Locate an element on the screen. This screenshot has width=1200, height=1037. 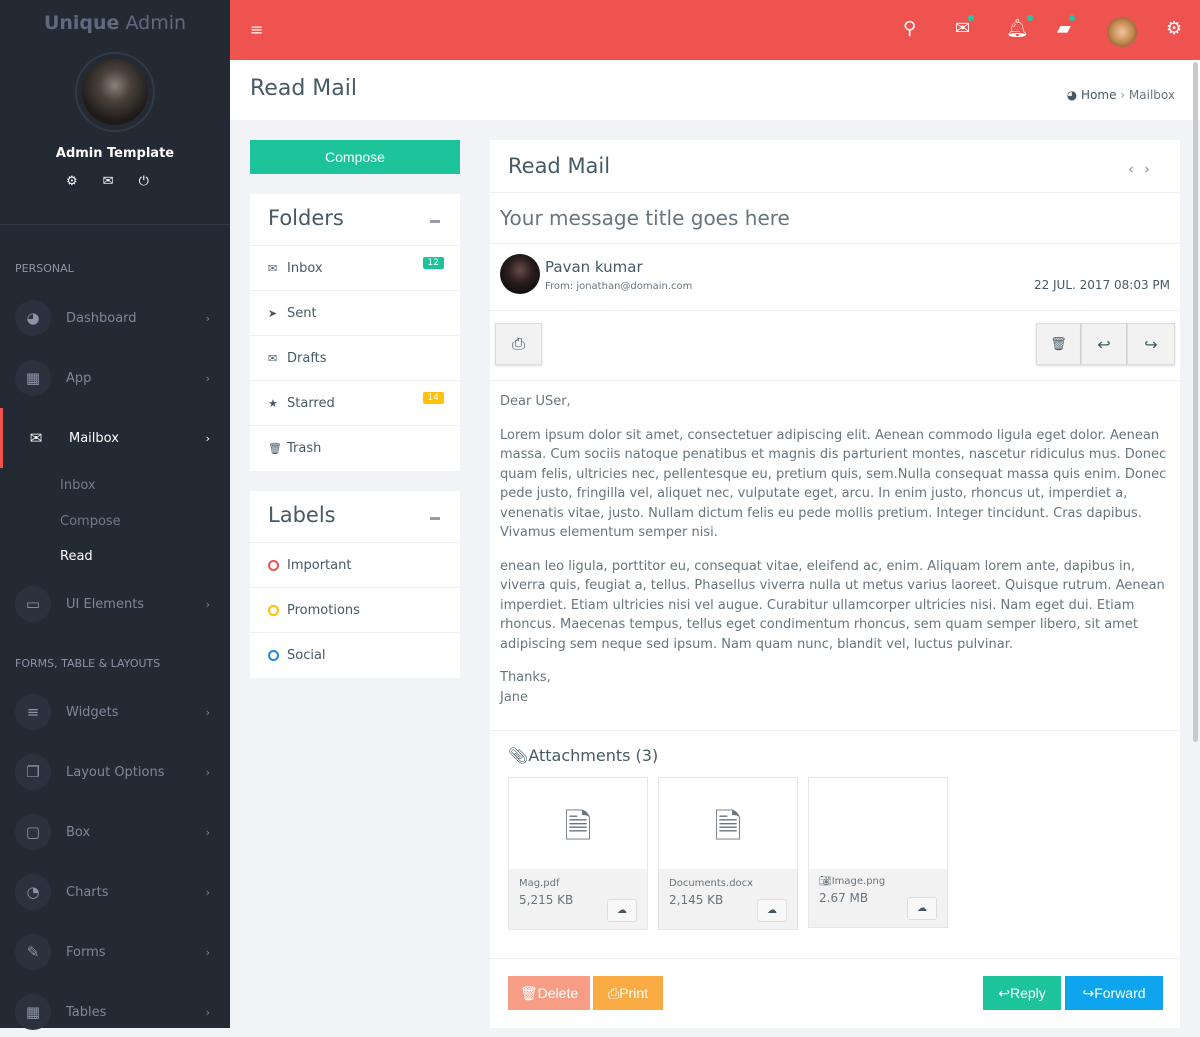
brand-logo: Unique Admin is located at coordinates (115, 23).